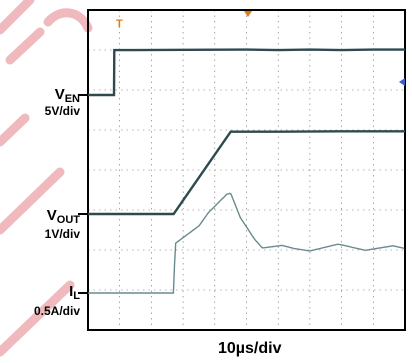 This screenshot has height=363, width=412. I want to click on il-label: IL, so click(74, 292).